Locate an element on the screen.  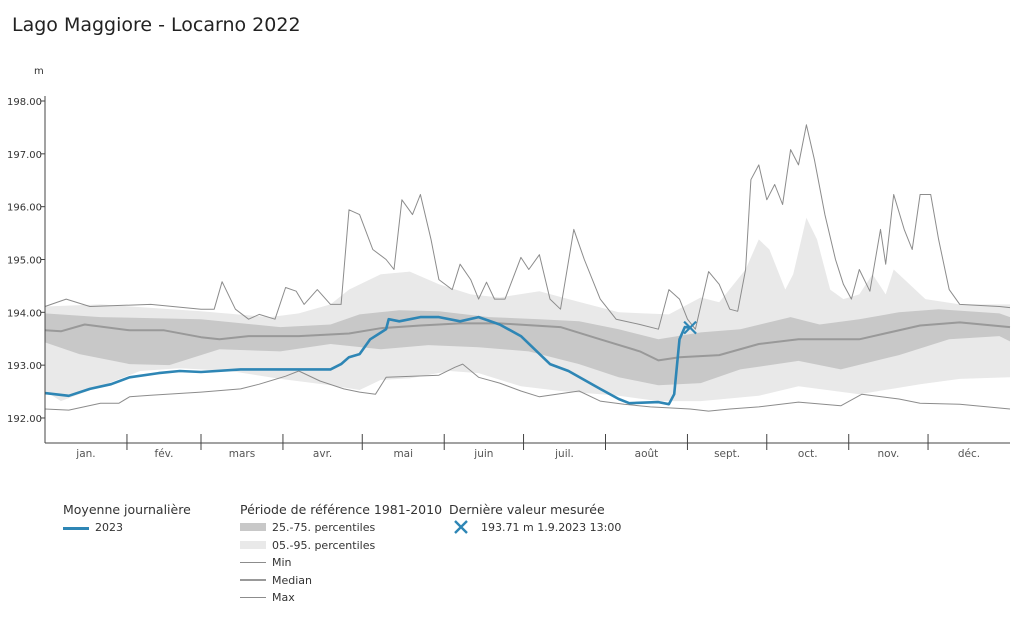
legend-swatch-median is located at coordinates (253, 580).